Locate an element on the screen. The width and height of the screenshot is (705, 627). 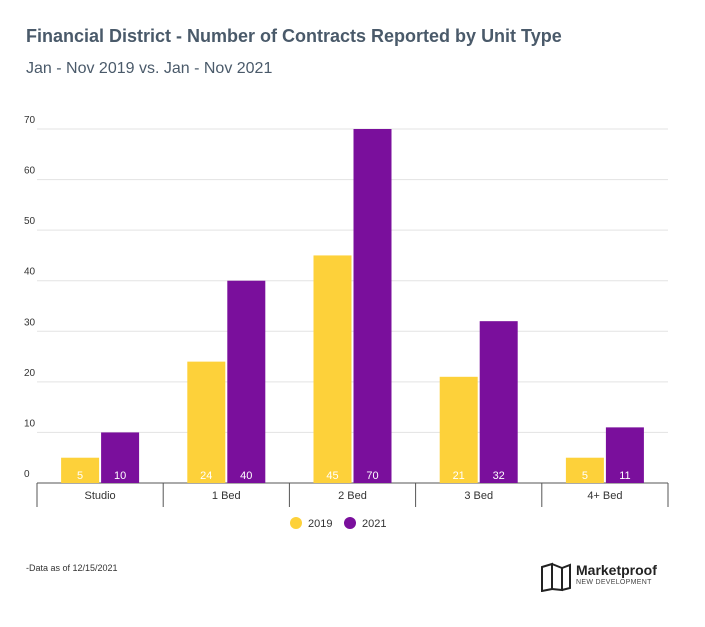
bar-2021-studio is located at coordinates (120, 457).